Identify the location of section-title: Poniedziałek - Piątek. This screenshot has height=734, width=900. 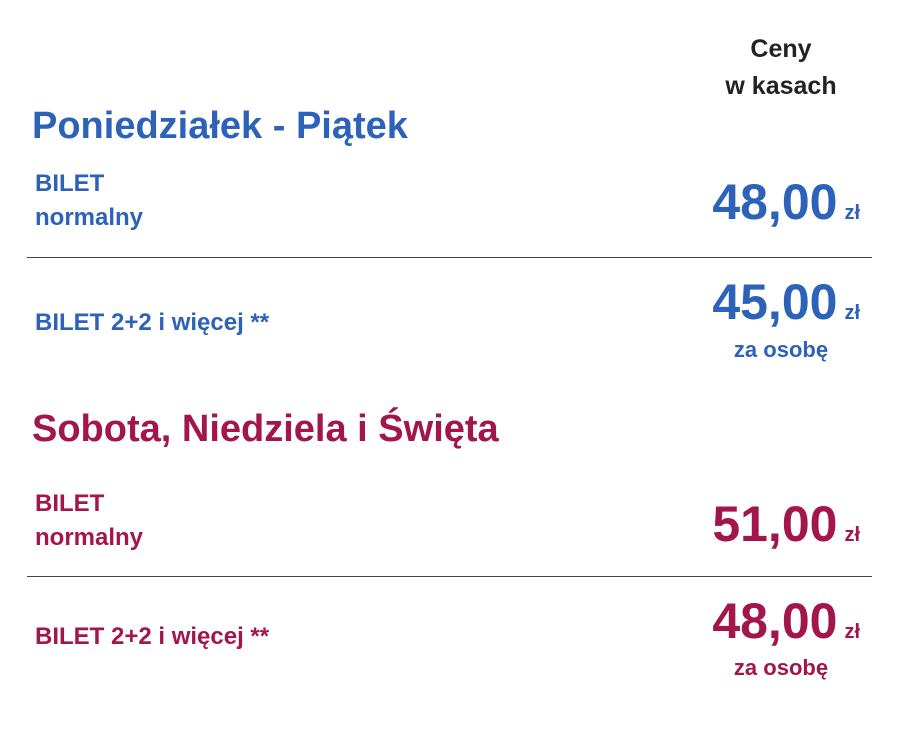
(220, 126).